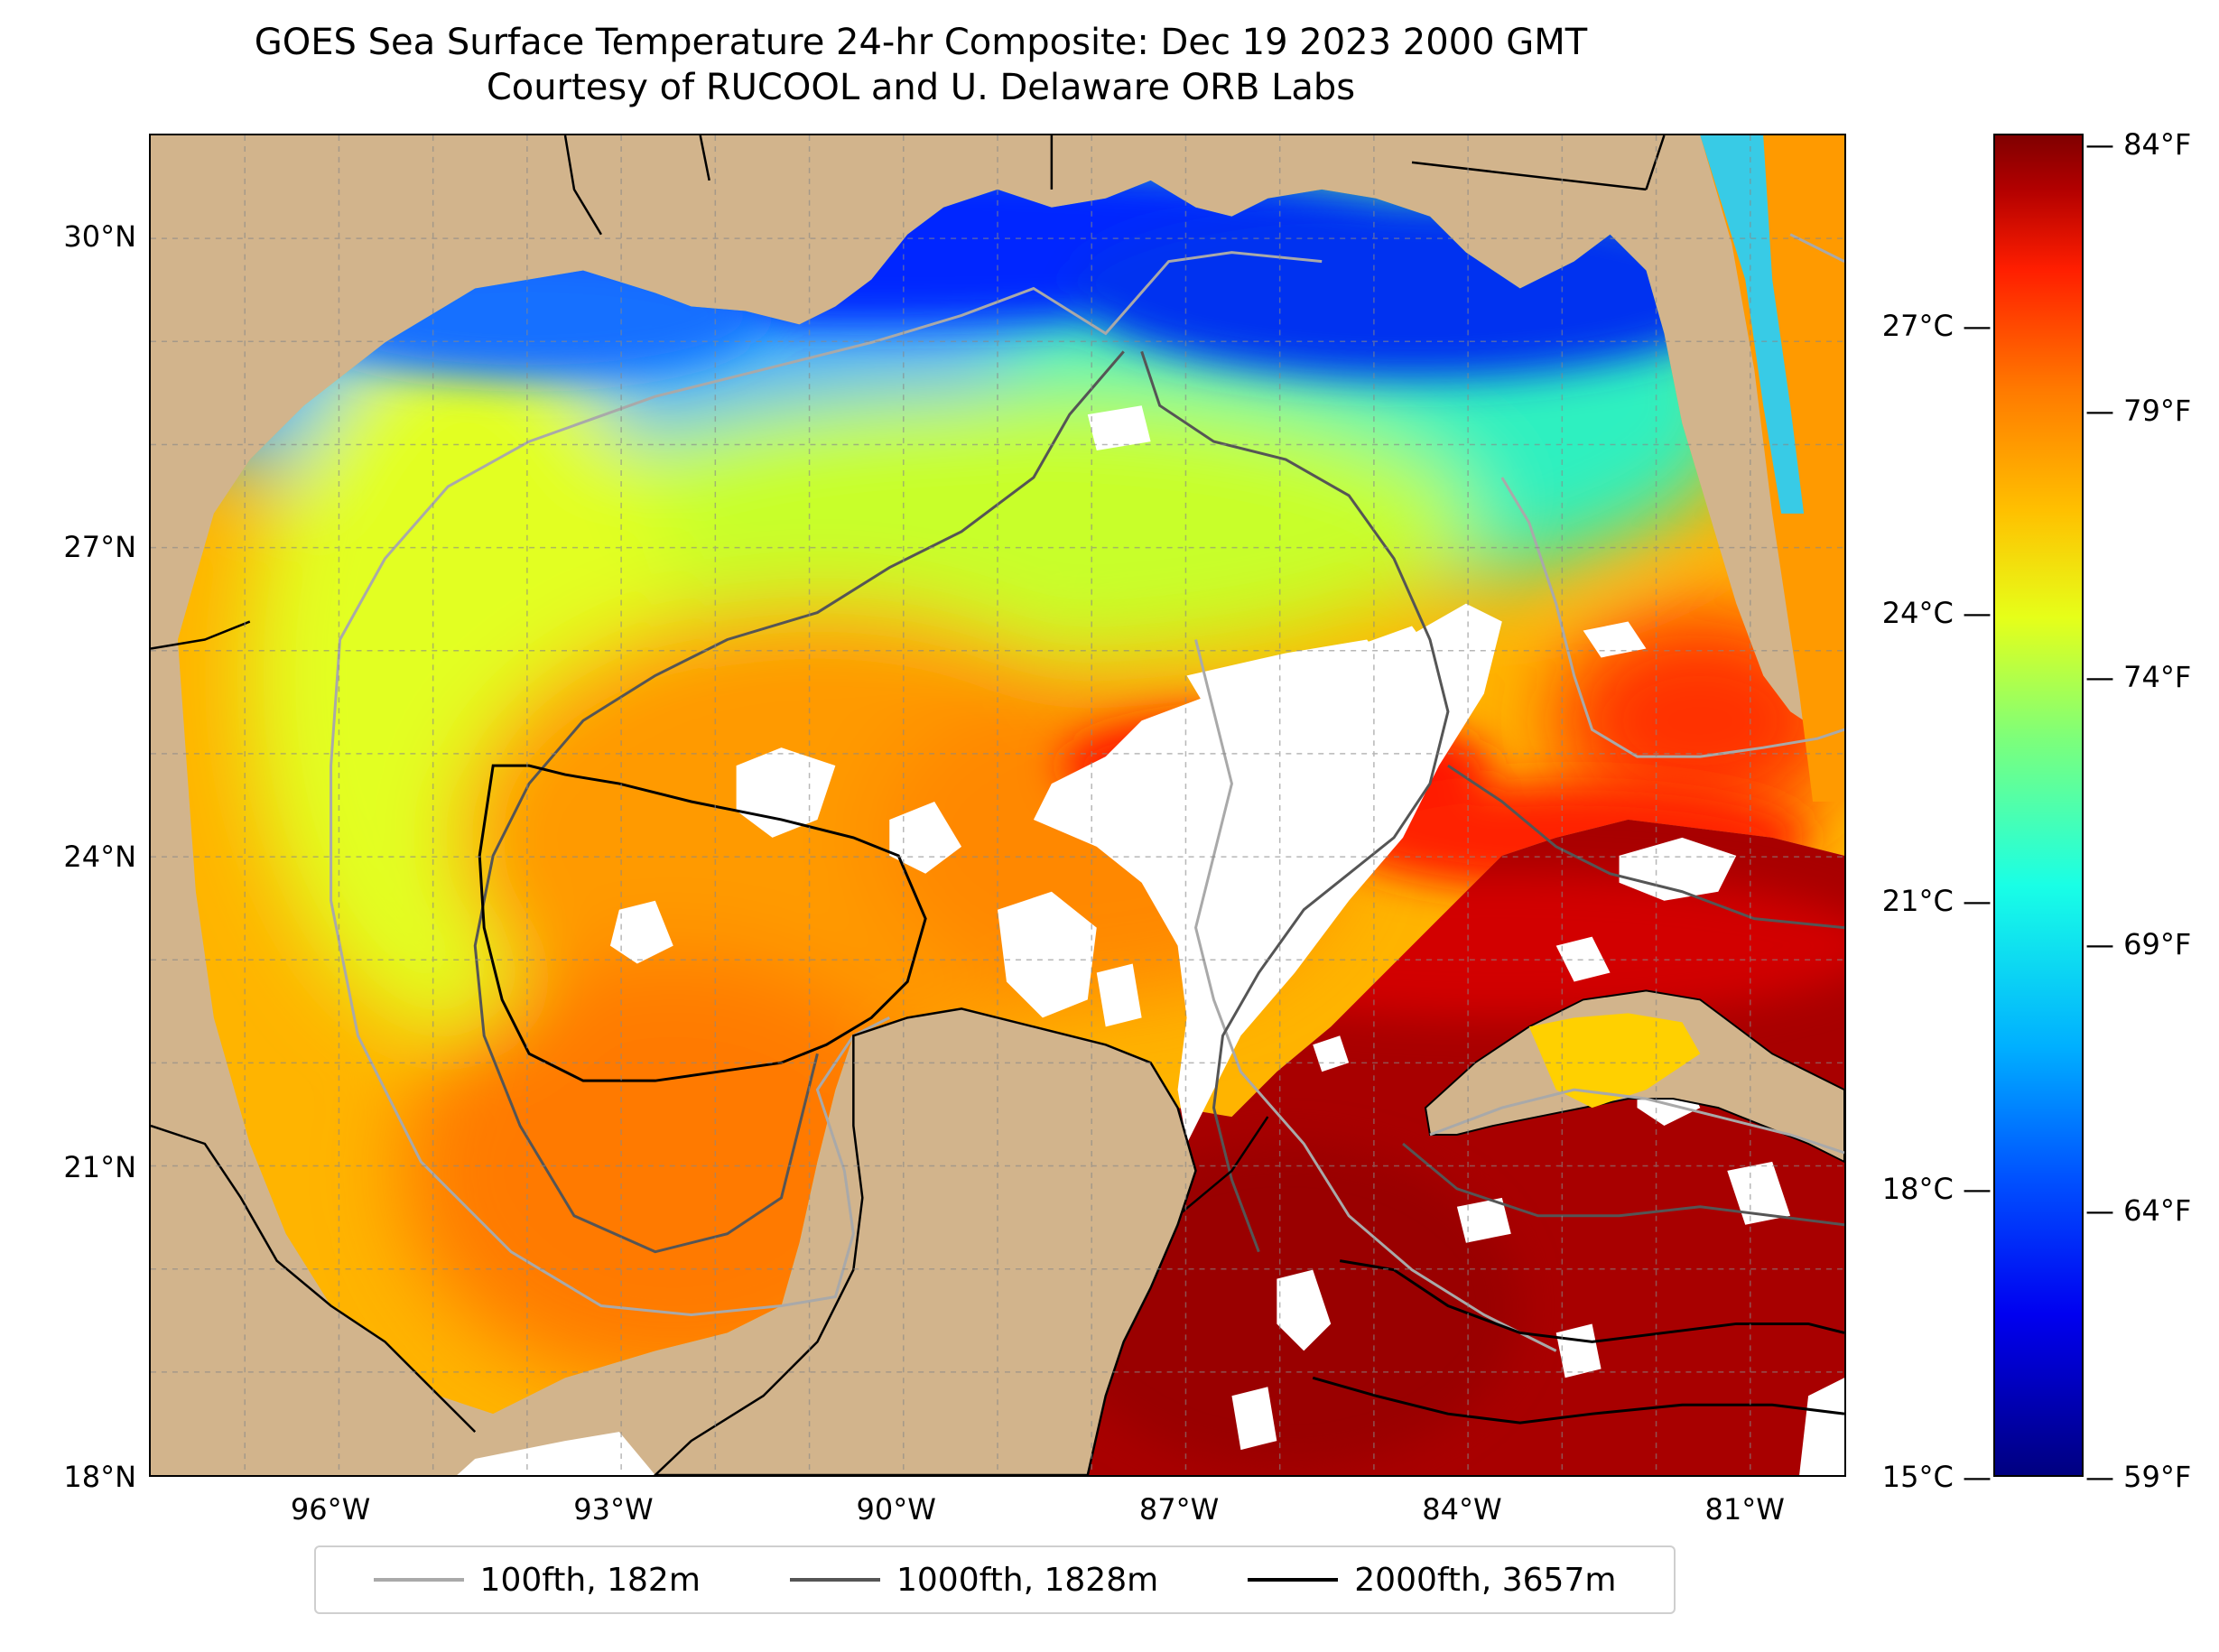 The height and width of the screenshot is (1652, 2219). I want to click on legend-label-100fth: 100fth, 182m, so click(590, 1580).